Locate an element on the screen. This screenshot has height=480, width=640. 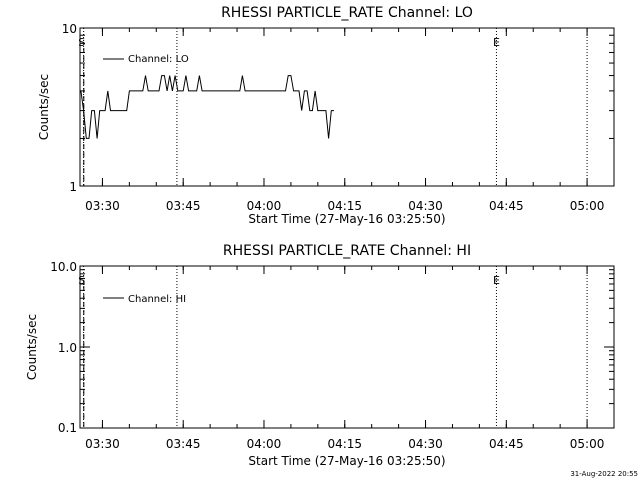
timestamp-stamp: 31-Aug-2022 20:55 is located at coordinates (604, 474).